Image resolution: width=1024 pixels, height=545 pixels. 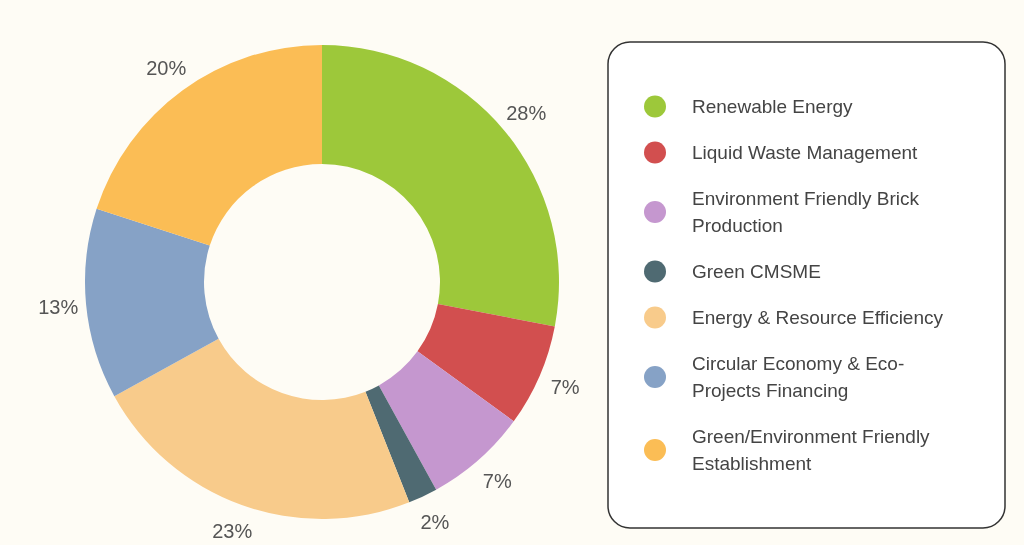 What do you see at coordinates (526, 113) in the screenshot?
I see `data-label: 28%` at bounding box center [526, 113].